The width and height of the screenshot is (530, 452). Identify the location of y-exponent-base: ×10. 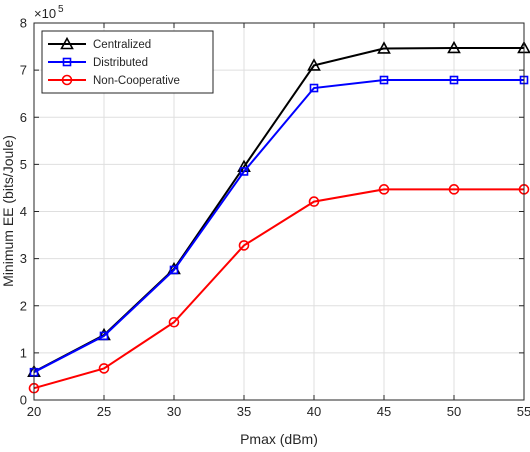
(45, 13).